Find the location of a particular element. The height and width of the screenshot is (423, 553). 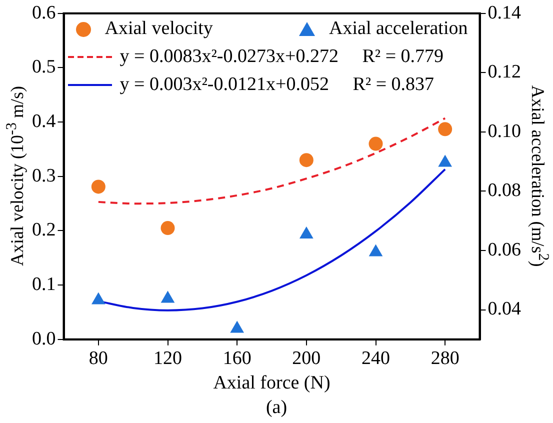

x-tick-label: 280 is located at coordinates (445, 358).